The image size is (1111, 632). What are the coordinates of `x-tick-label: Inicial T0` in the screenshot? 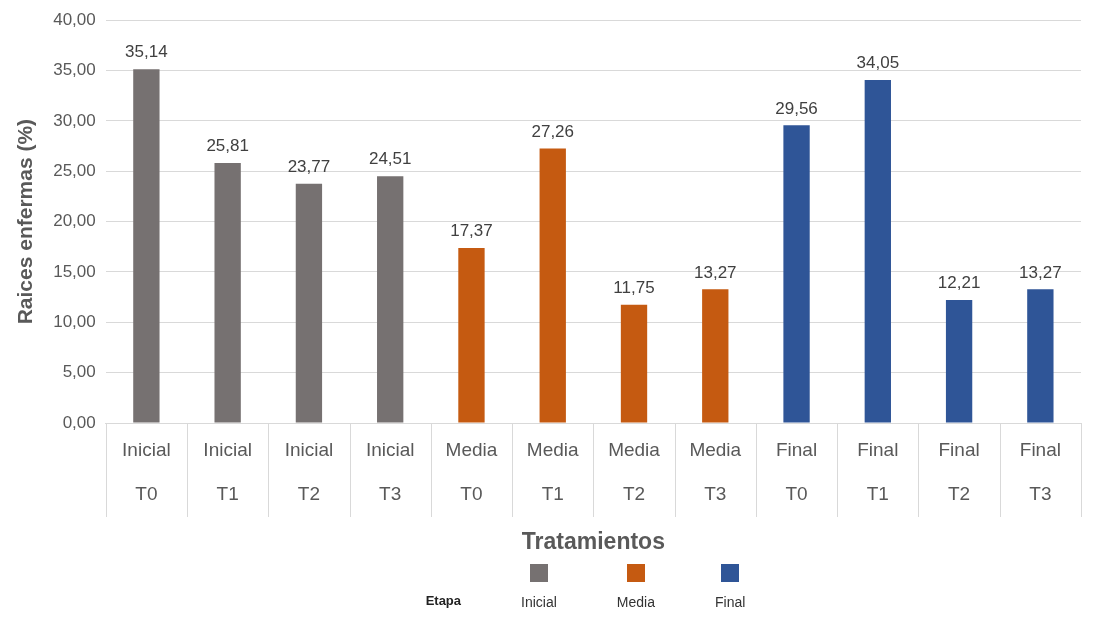 It's located at (146, 471).